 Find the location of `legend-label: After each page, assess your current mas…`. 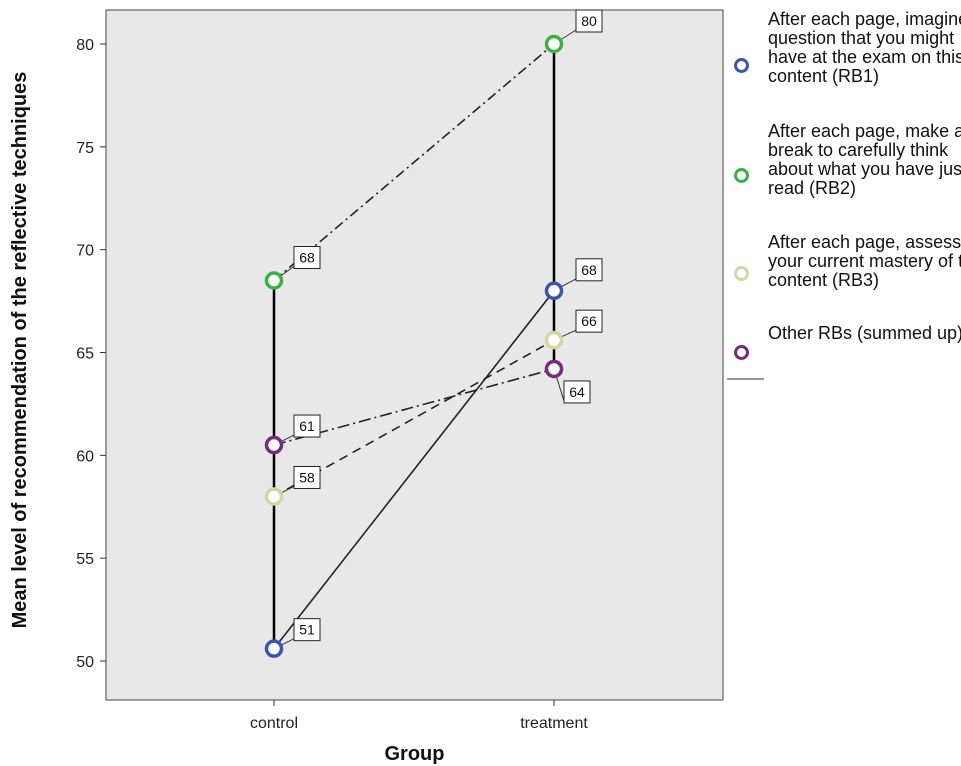

legend-label: After each page, assess your current mas… is located at coordinates (864, 261).